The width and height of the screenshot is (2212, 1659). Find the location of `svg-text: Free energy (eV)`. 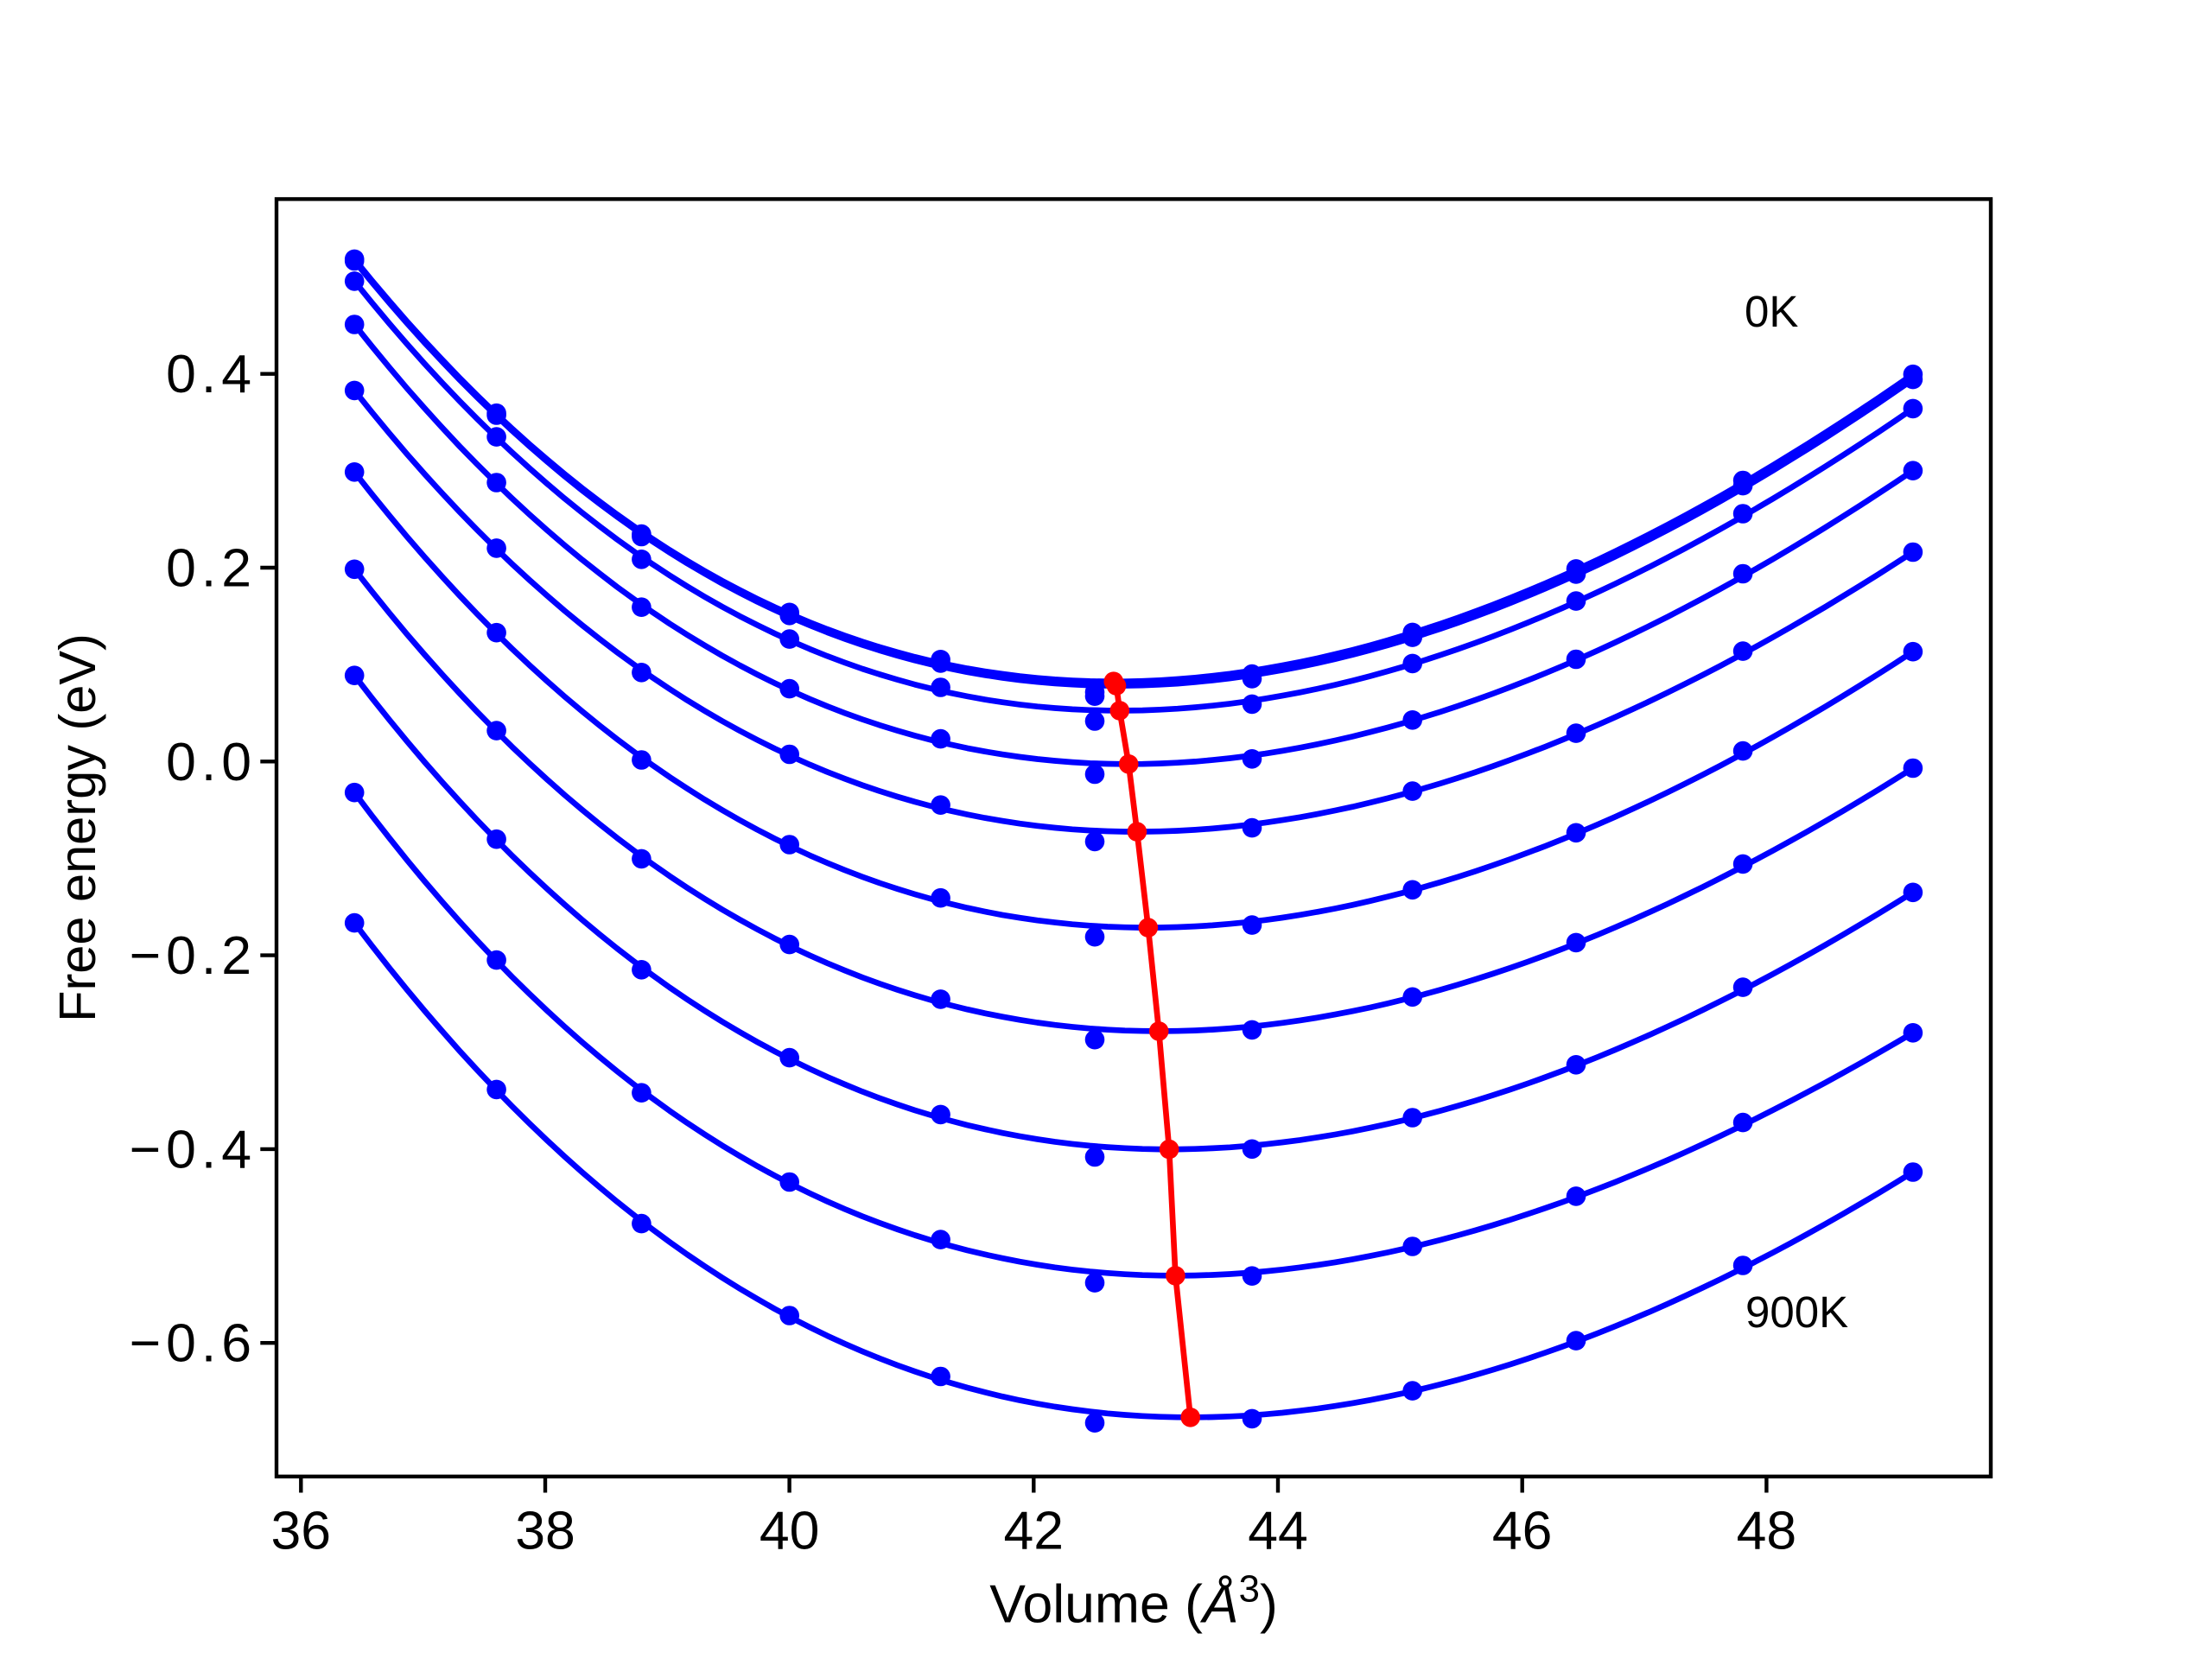

svg-text: Free energy (eV) is located at coordinates (77, 827).